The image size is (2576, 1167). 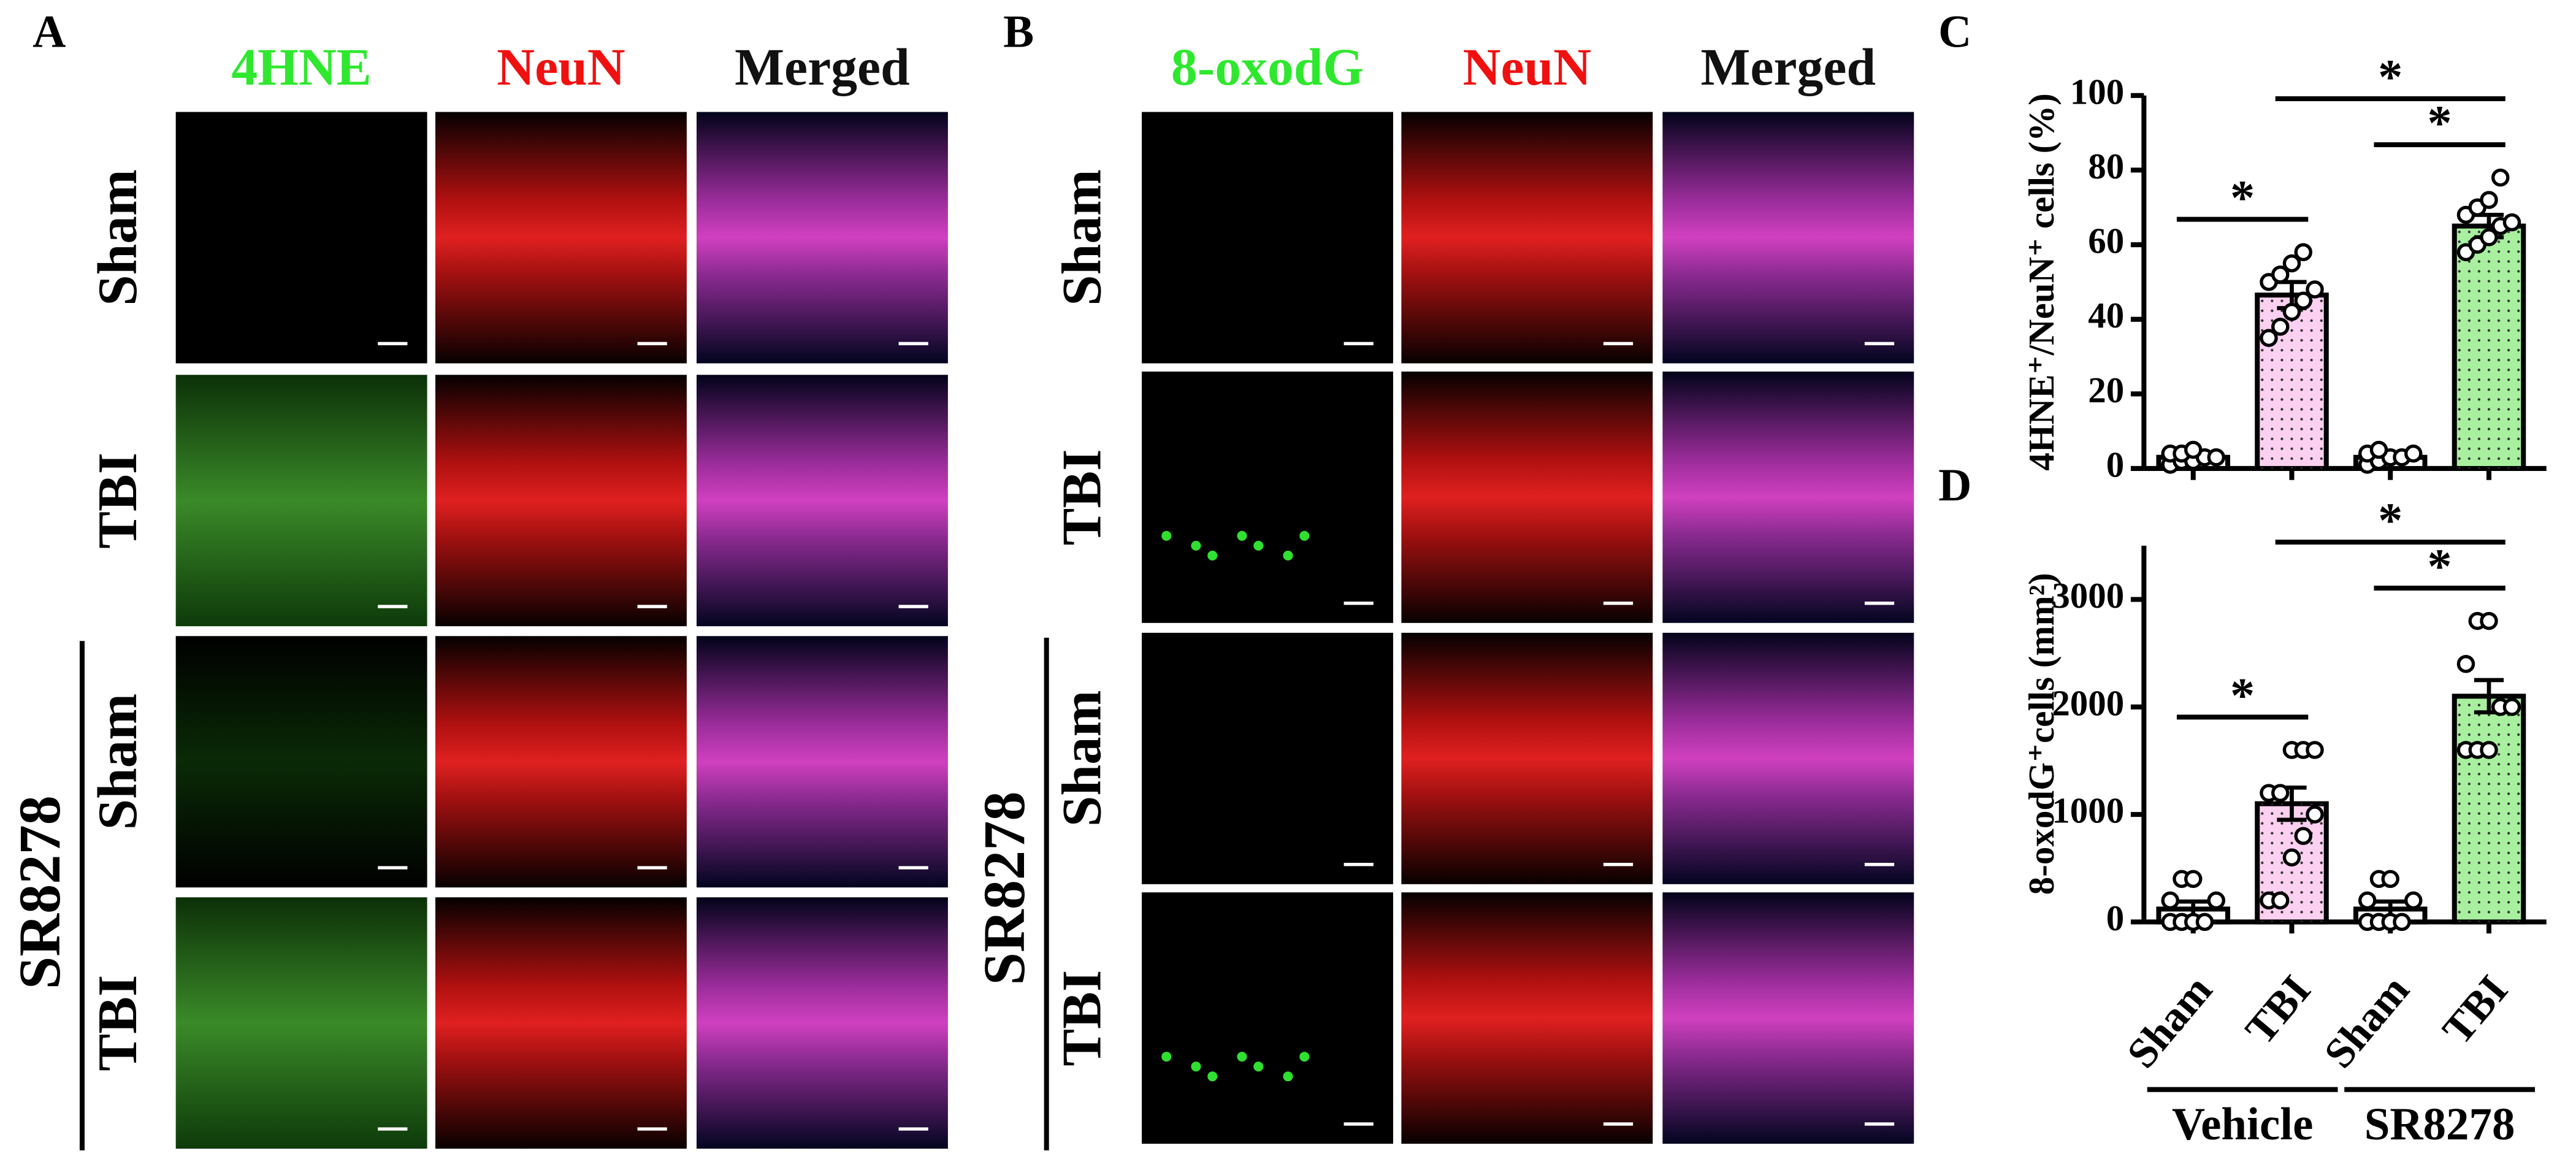 I want to click on group-label: Vehicle, so click(x=2243, y=1124).